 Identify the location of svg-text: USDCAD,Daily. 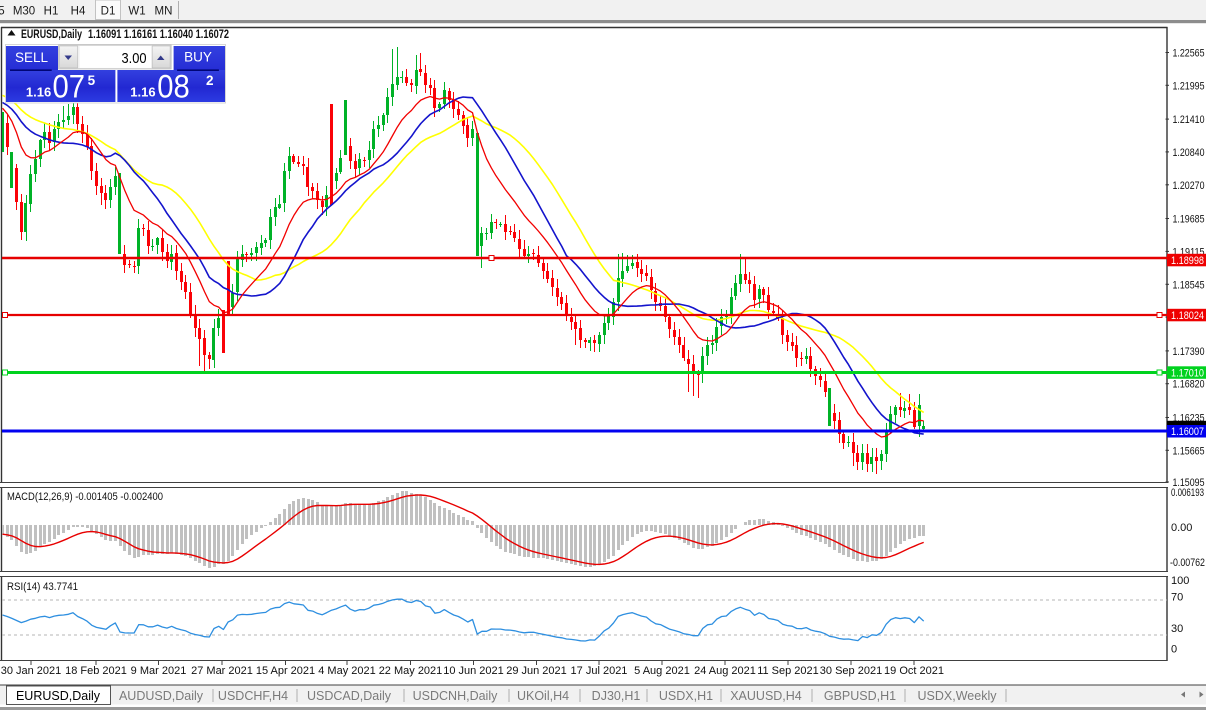
(349, 696).